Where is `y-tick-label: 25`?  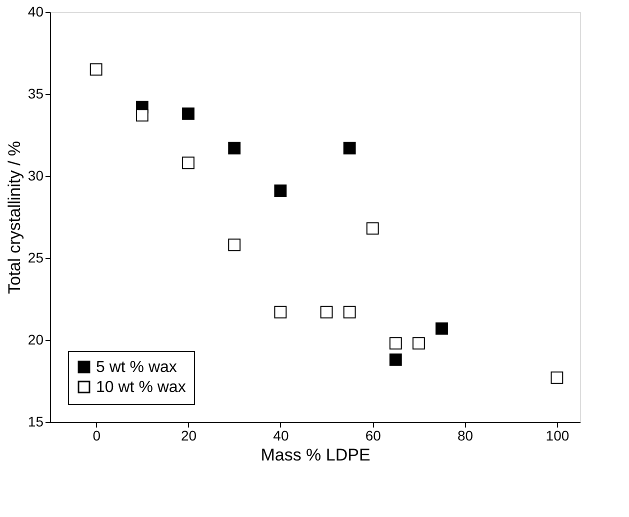
y-tick-label: 25 is located at coordinates (36, 258).